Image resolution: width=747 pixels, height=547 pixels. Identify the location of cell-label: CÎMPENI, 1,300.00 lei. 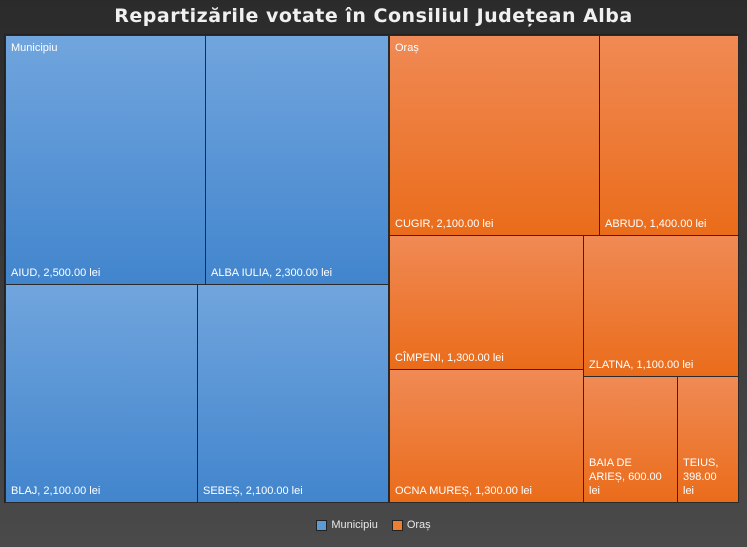
(449, 357).